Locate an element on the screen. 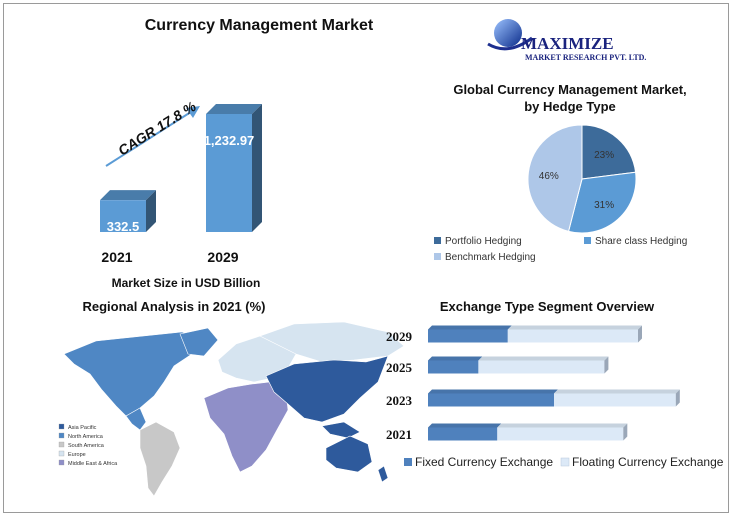 This screenshot has width=734, height=518. pie-slice-benchmark-hedging is located at coordinates (555, 178).